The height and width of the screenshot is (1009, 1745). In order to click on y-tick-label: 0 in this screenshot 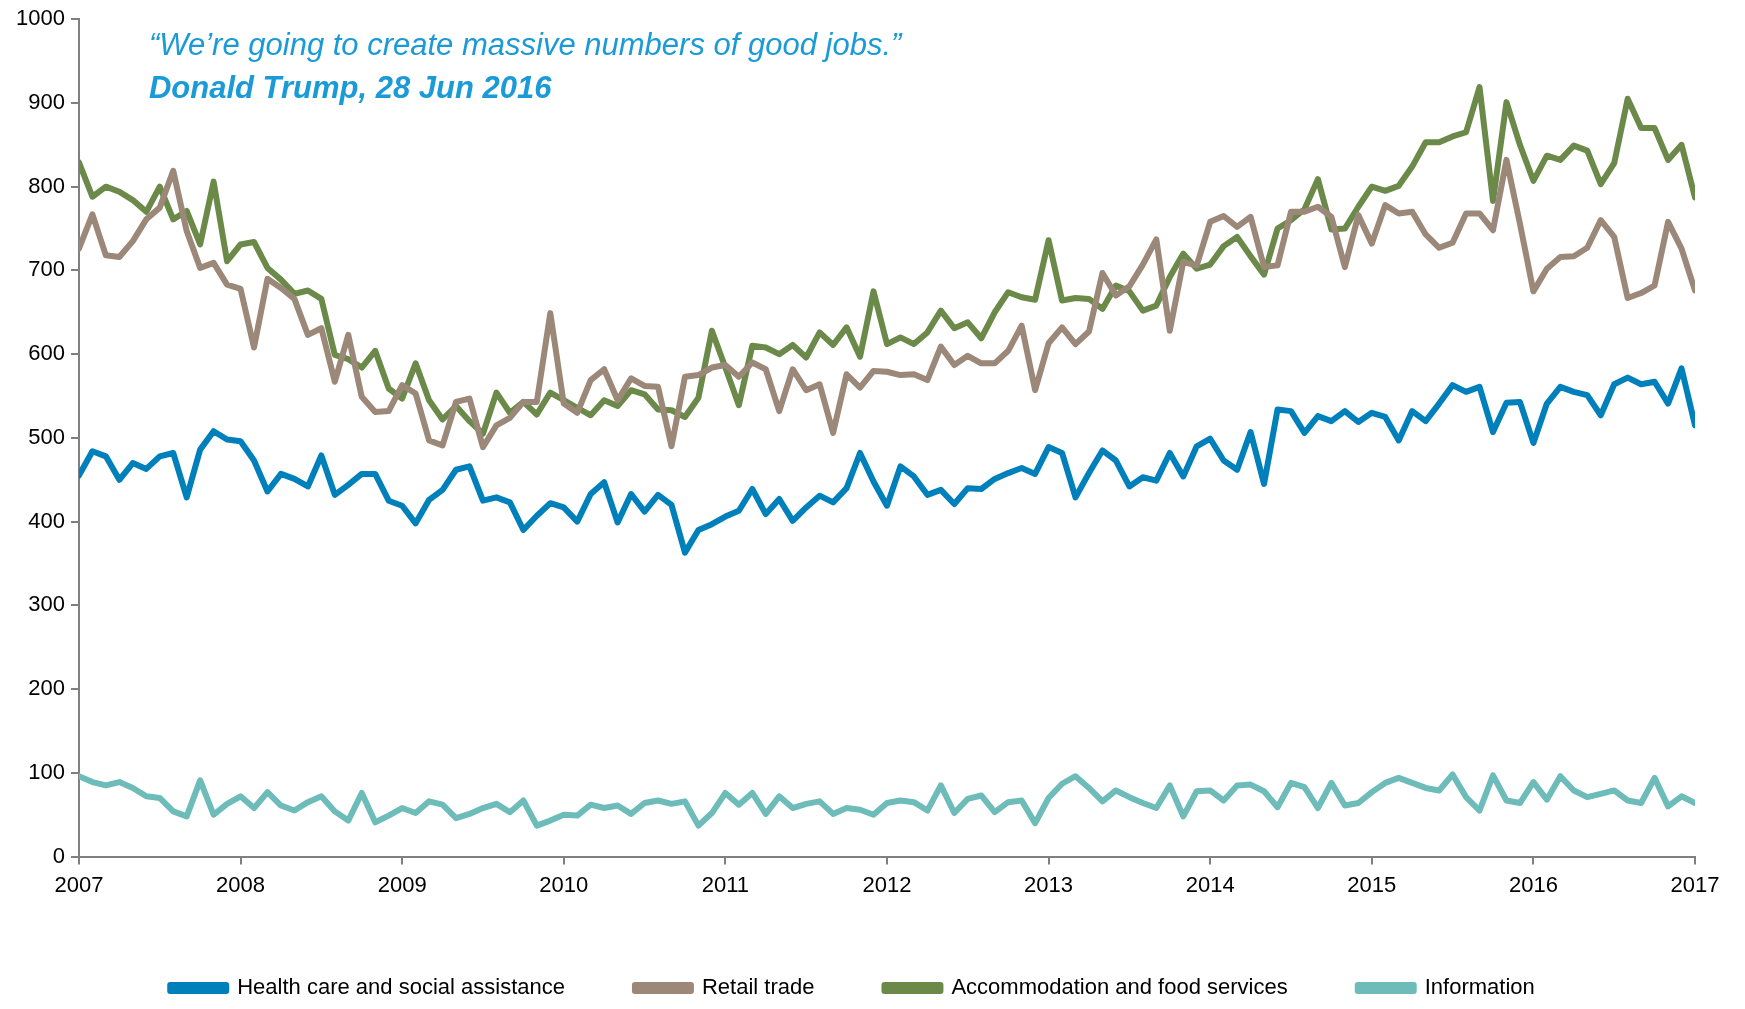, I will do `click(58, 855)`.